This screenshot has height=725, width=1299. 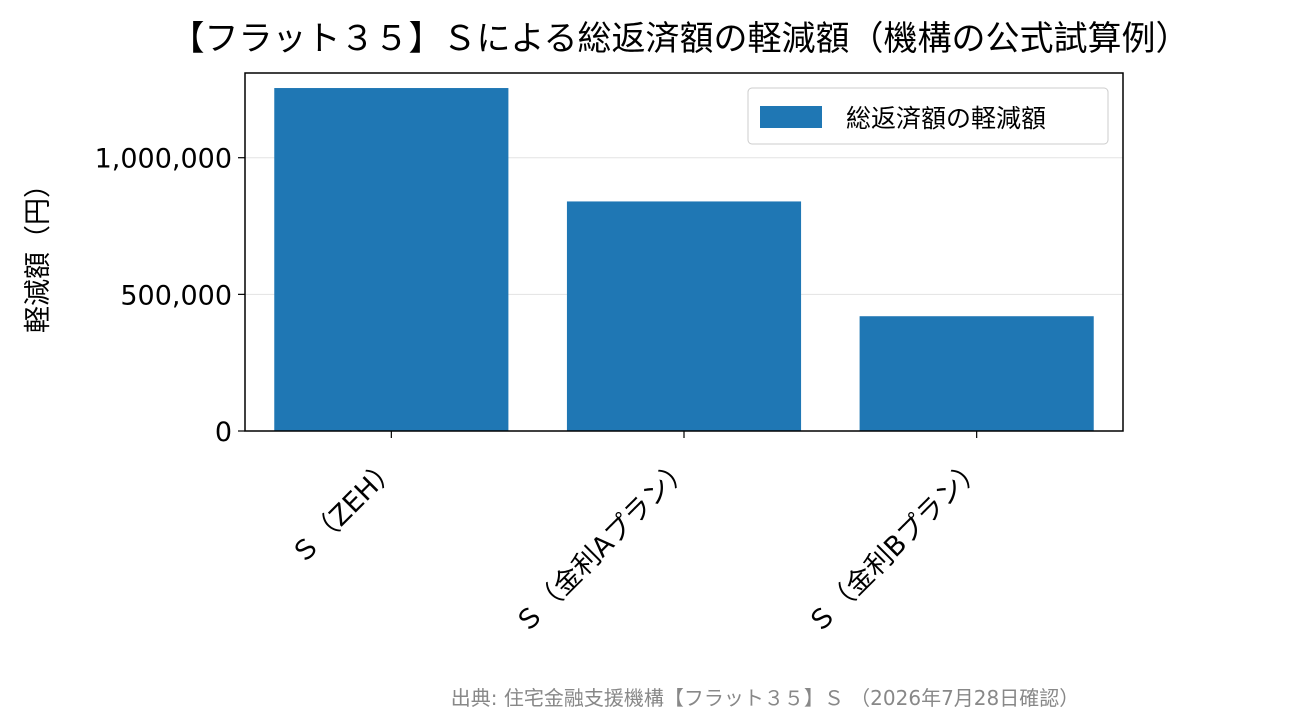 I want to click on y-axis-ticks: 0 500,000 1,000,000, so click(x=170, y=296).